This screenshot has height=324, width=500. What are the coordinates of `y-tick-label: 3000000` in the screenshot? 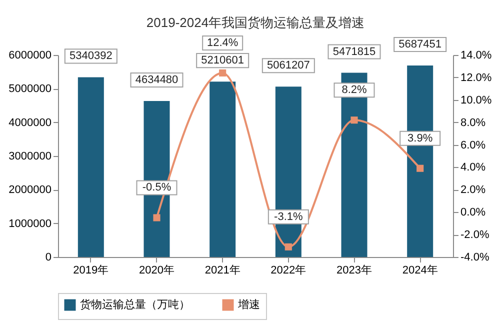 It's located at (30, 156).